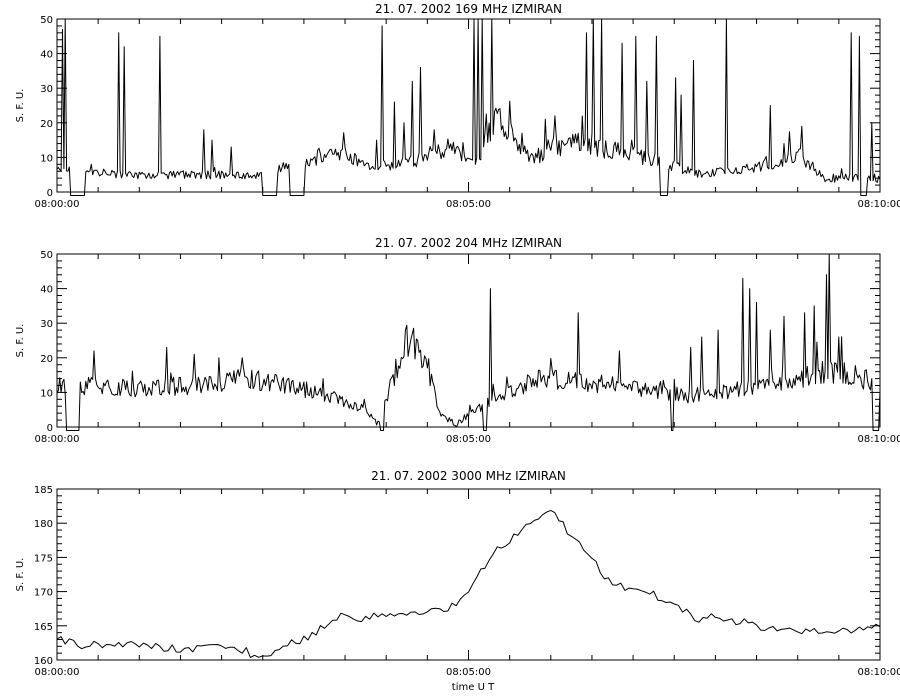 This screenshot has height=700, width=900. I want to click on y-tick-label: 170, so click(43, 593).